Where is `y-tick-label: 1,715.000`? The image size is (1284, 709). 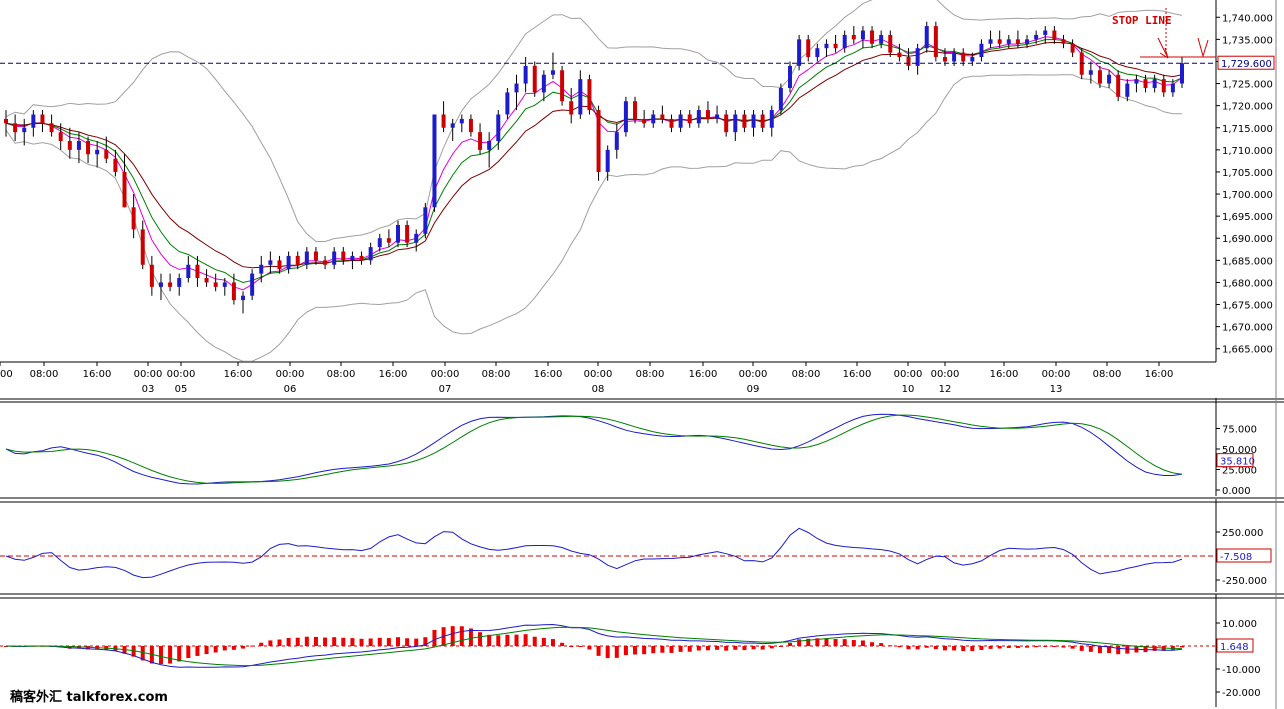 y-tick-label: 1,715.000 is located at coordinates (1247, 129).